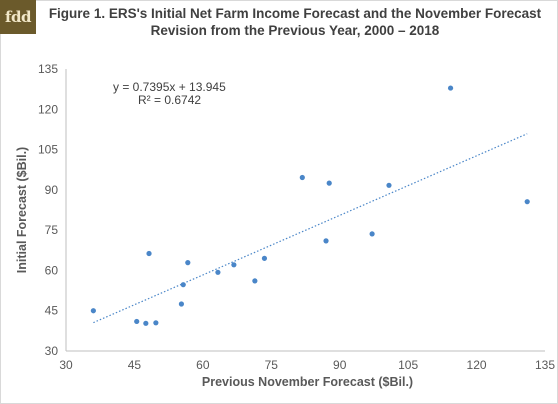  I want to click on y-tick-label: 105, so click(48, 150).